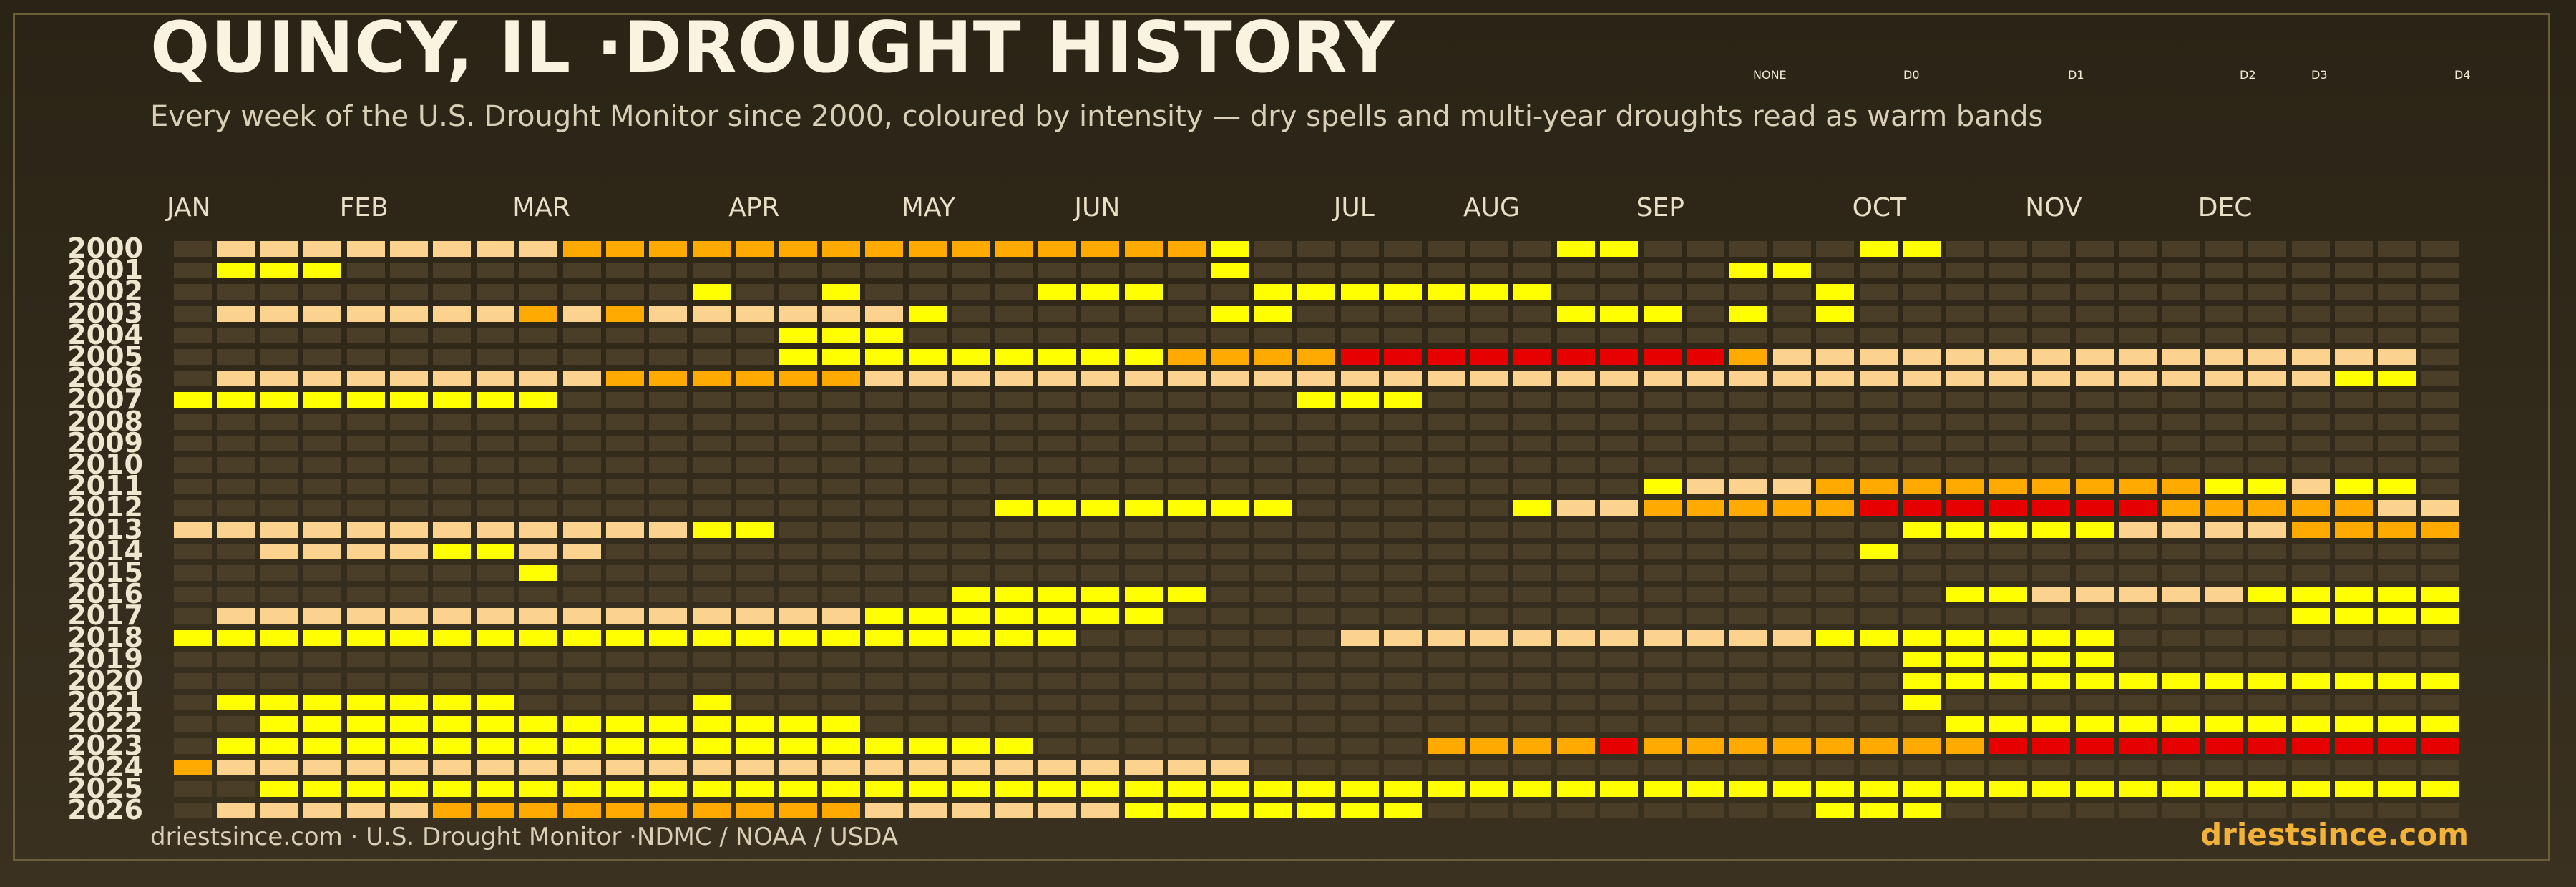  What do you see at coordinates (1770, 75) in the screenshot?
I see `legend-label: NONE` at bounding box center [1770, 75].